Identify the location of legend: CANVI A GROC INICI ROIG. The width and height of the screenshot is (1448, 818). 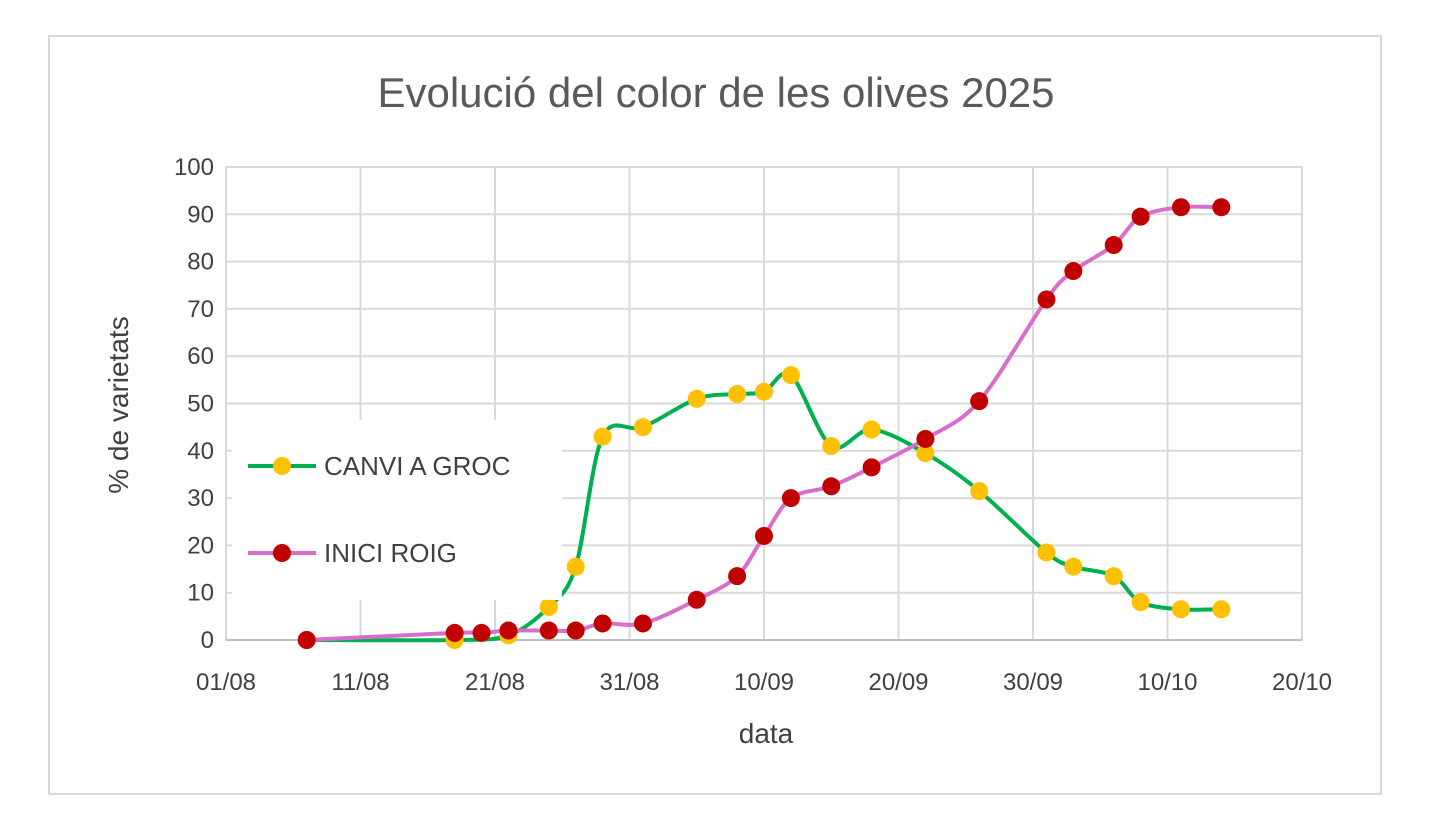
(397, 510).